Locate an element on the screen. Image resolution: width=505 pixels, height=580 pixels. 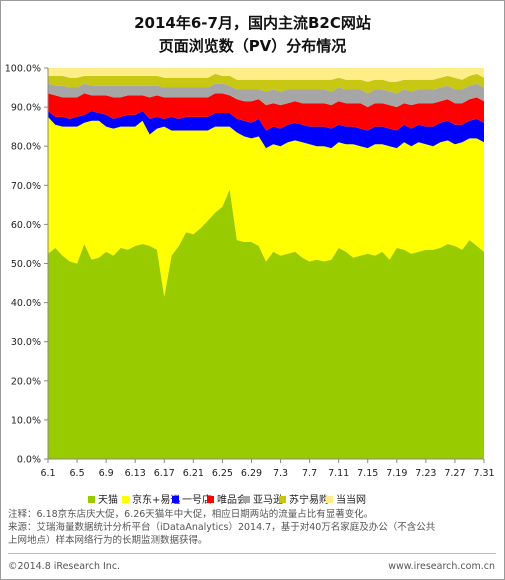
y-tick-label: 30.0% is located at coordinates (26, 342).